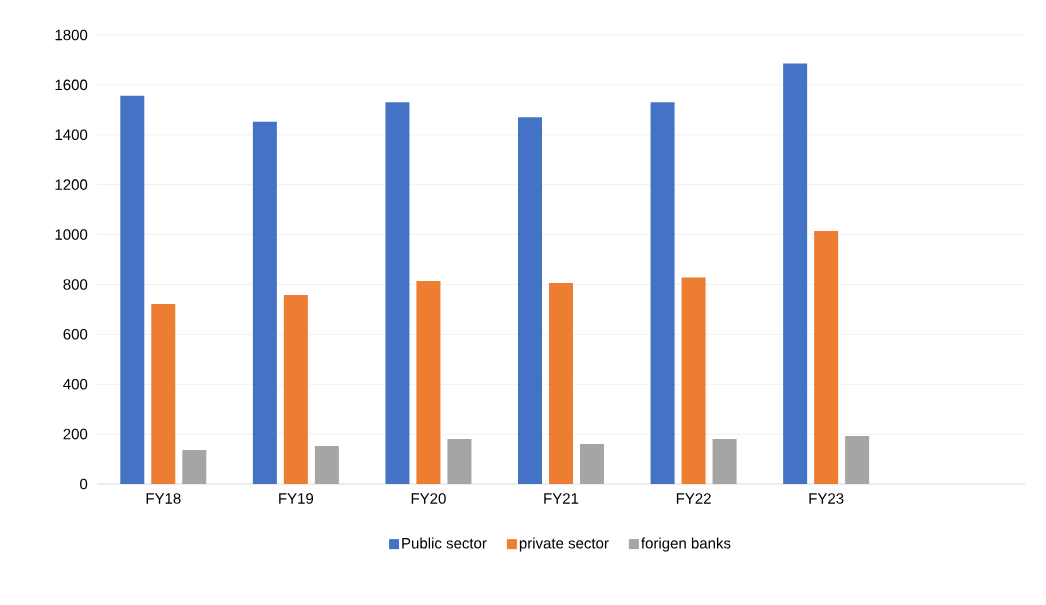 This screenshot has height=605, width=1046. Describe the element at coordinates (71, 184) in the screenshot. I see `y-tick-label: 1200` at that location.